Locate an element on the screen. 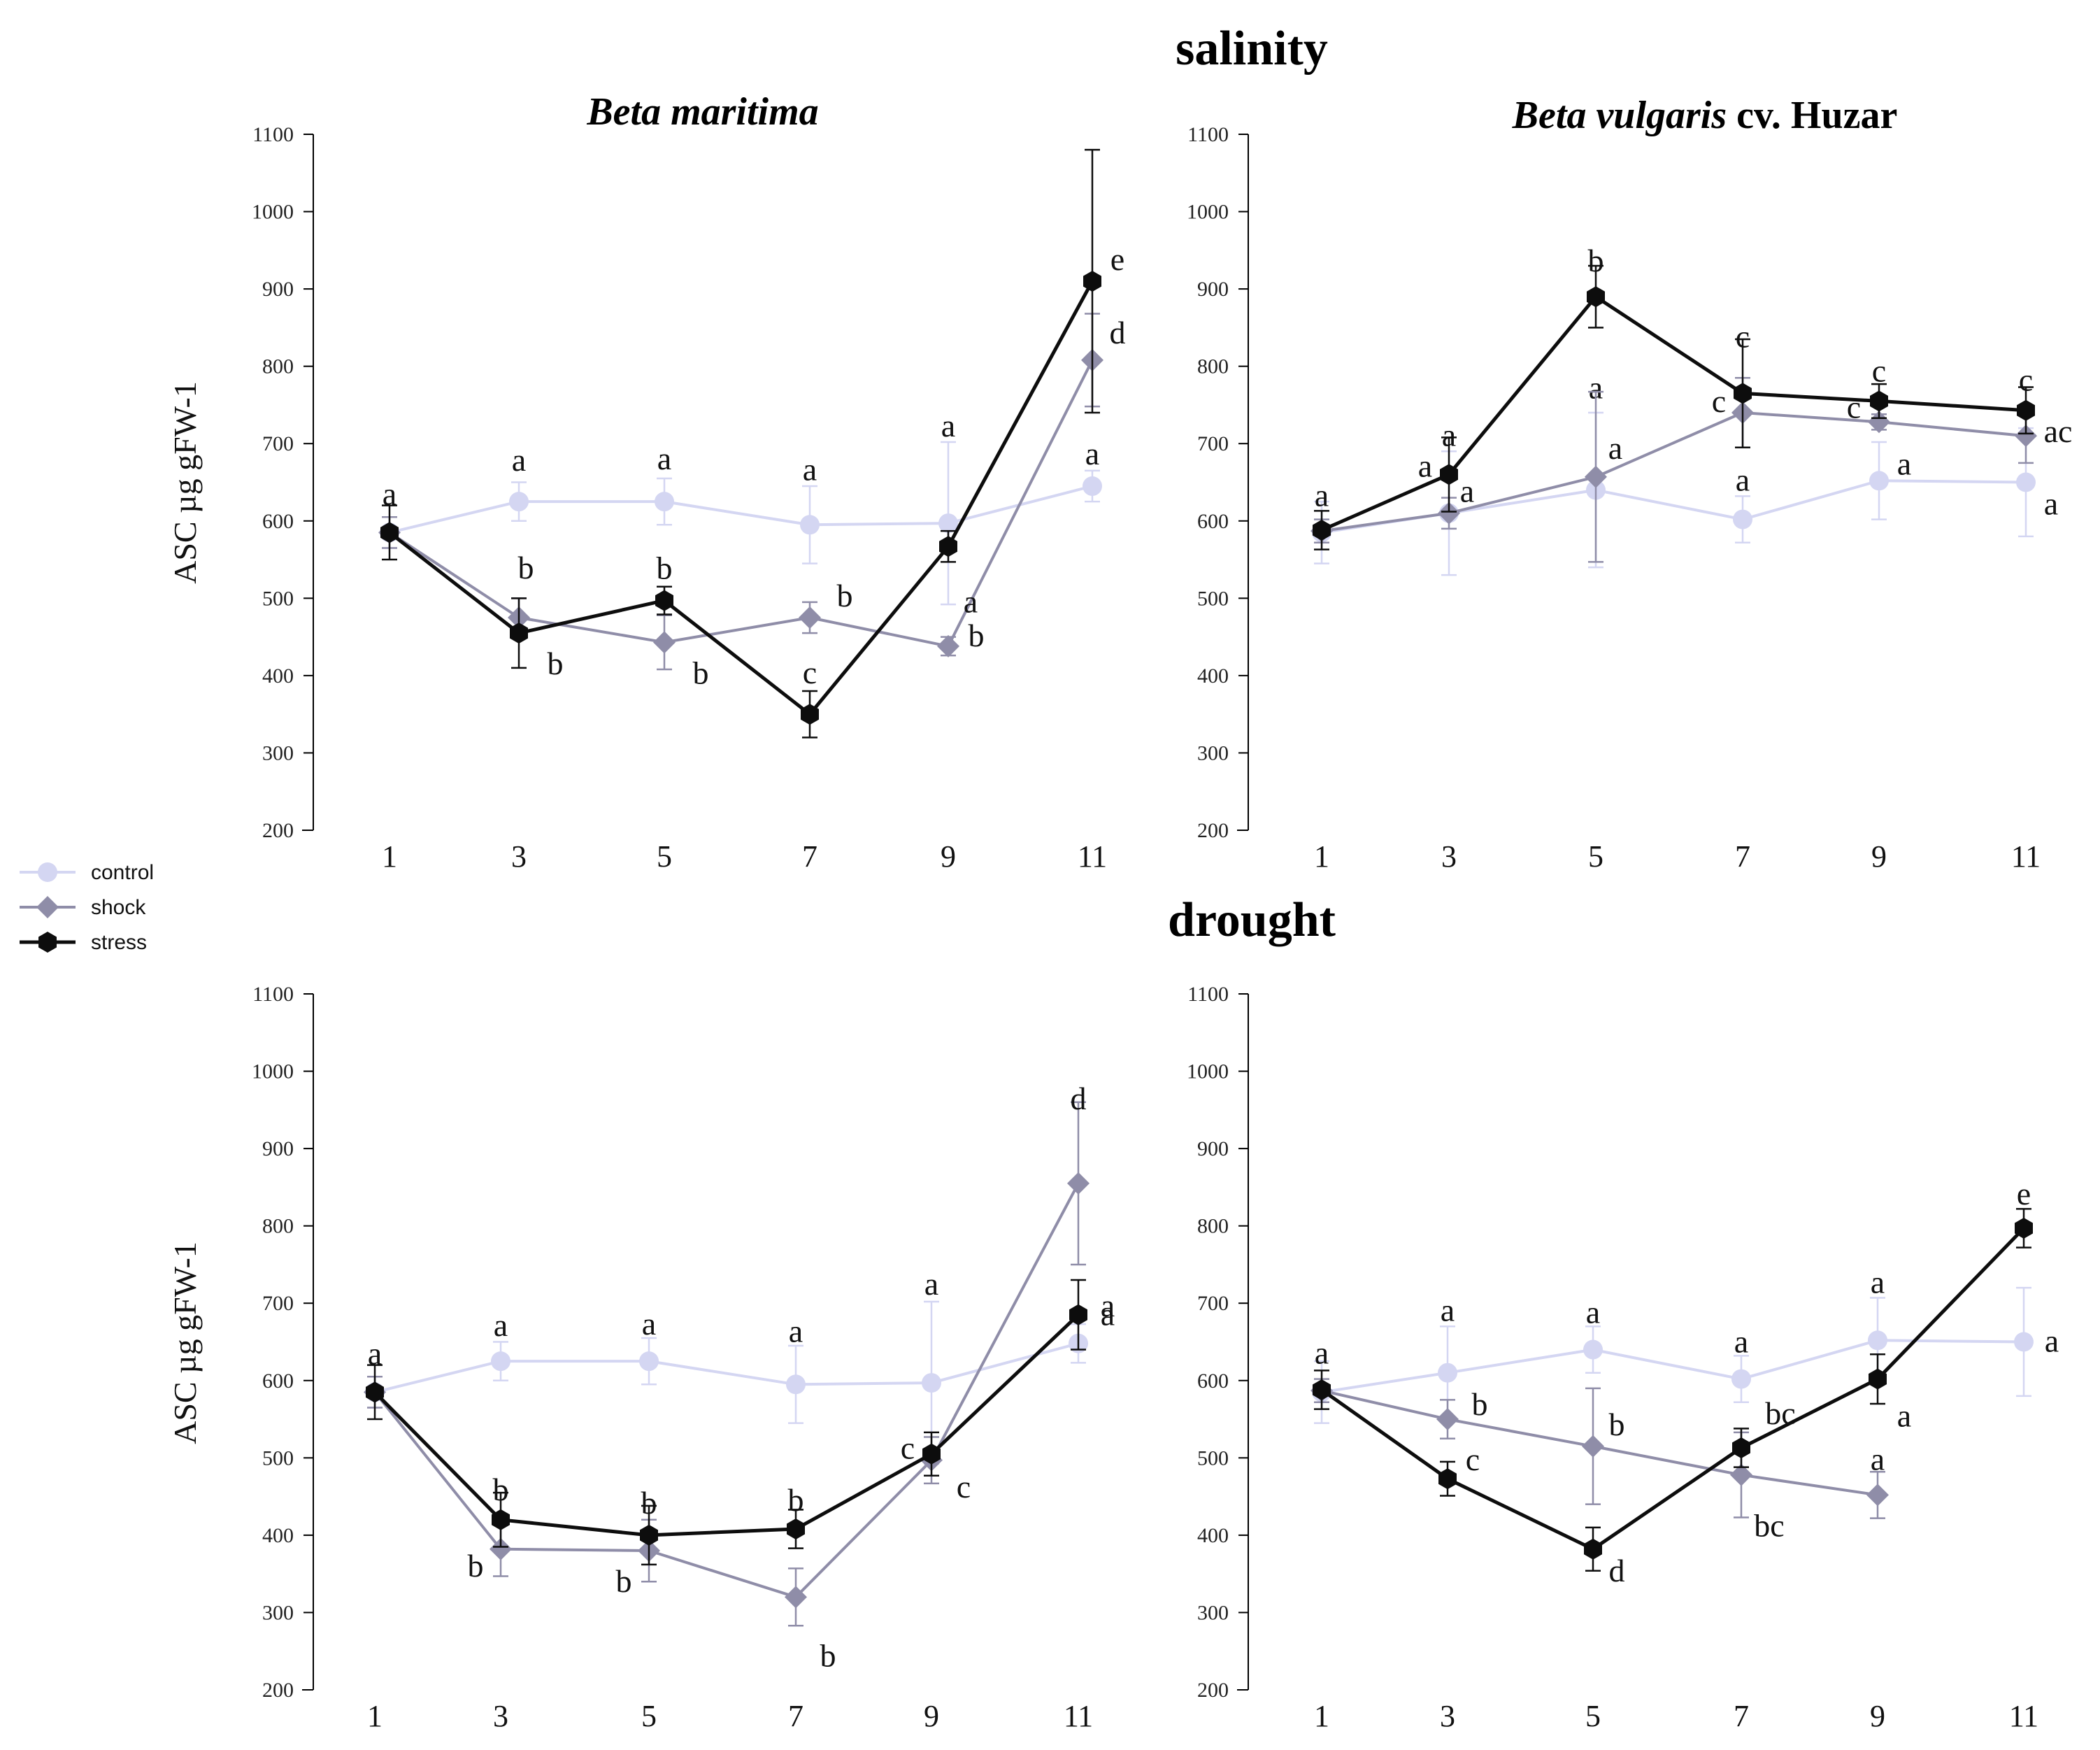 The width and height of the screenshot is (2100, 1750). y-tick-label: 600 is located at coordinates (278, 521).